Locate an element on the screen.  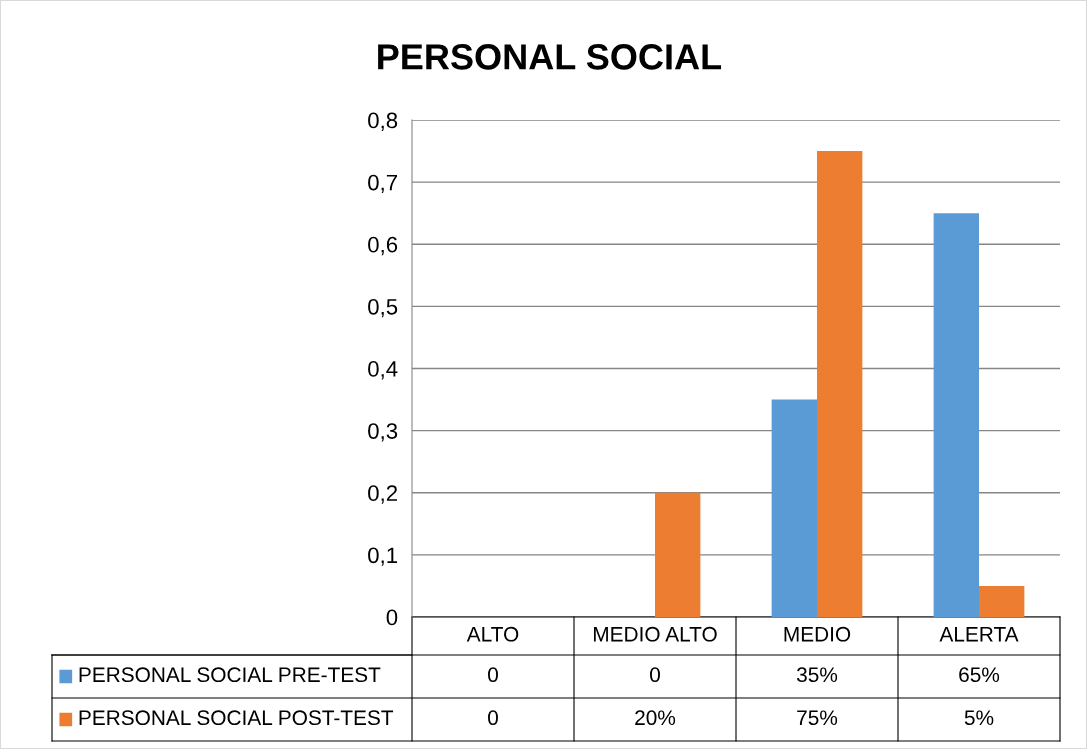
y-tick-label: 0,8 is located at coordinates (383, 121).